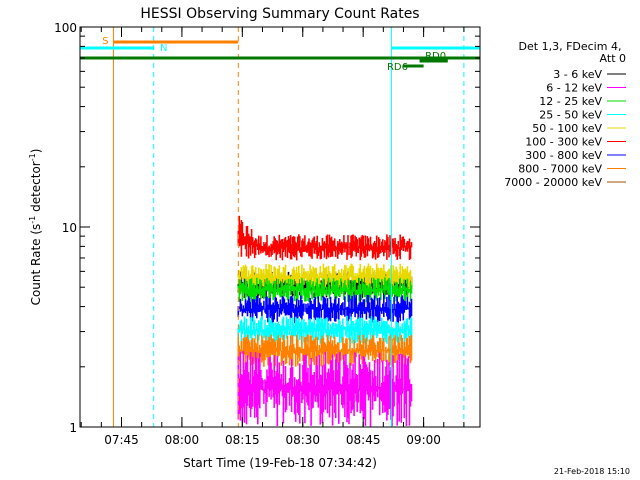 The height and width of the screenshot is (480, 640). What do you see at coordinates (163, 48) in the screenshot?
I see `status-bar-label: N` at bounding box center [163, 48].